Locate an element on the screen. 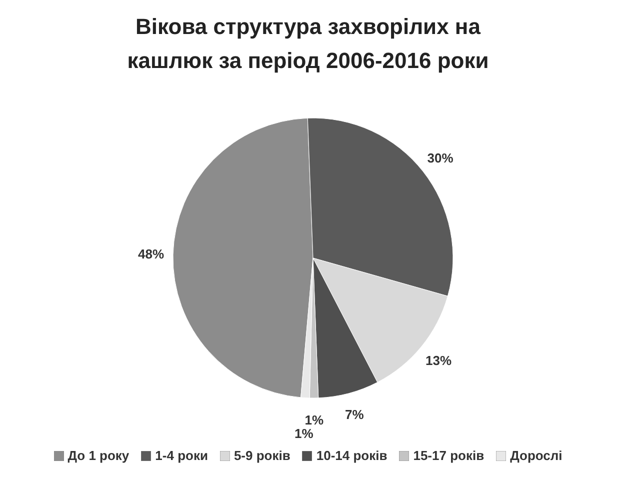 The width and height of the screenshot is (617, 492). chart-title: Вікова структура захворілих на кашлюк за період 2006-2016 роки is located at coordinates (308, 44).